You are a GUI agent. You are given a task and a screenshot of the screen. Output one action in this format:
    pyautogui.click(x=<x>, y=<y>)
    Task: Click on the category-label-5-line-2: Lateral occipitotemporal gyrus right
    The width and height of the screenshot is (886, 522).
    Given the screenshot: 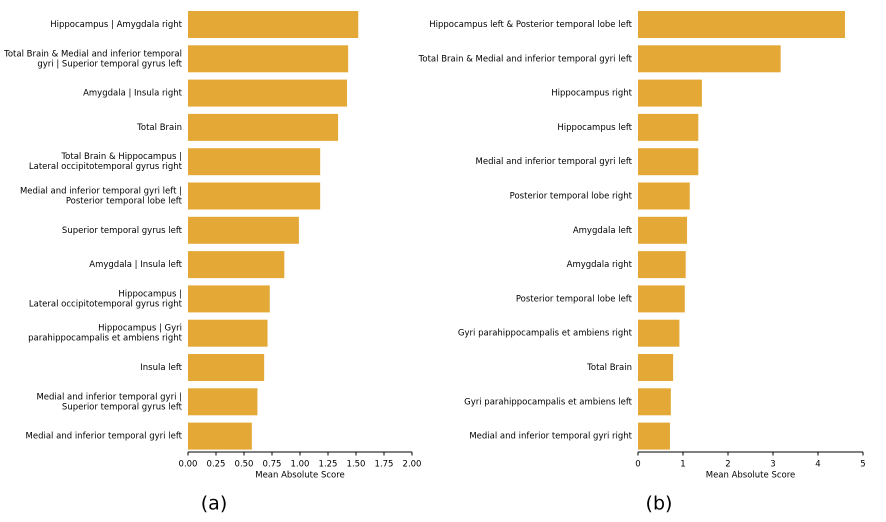 What is the action you would take?
    pyautogui.click(x=106, y=167)
    